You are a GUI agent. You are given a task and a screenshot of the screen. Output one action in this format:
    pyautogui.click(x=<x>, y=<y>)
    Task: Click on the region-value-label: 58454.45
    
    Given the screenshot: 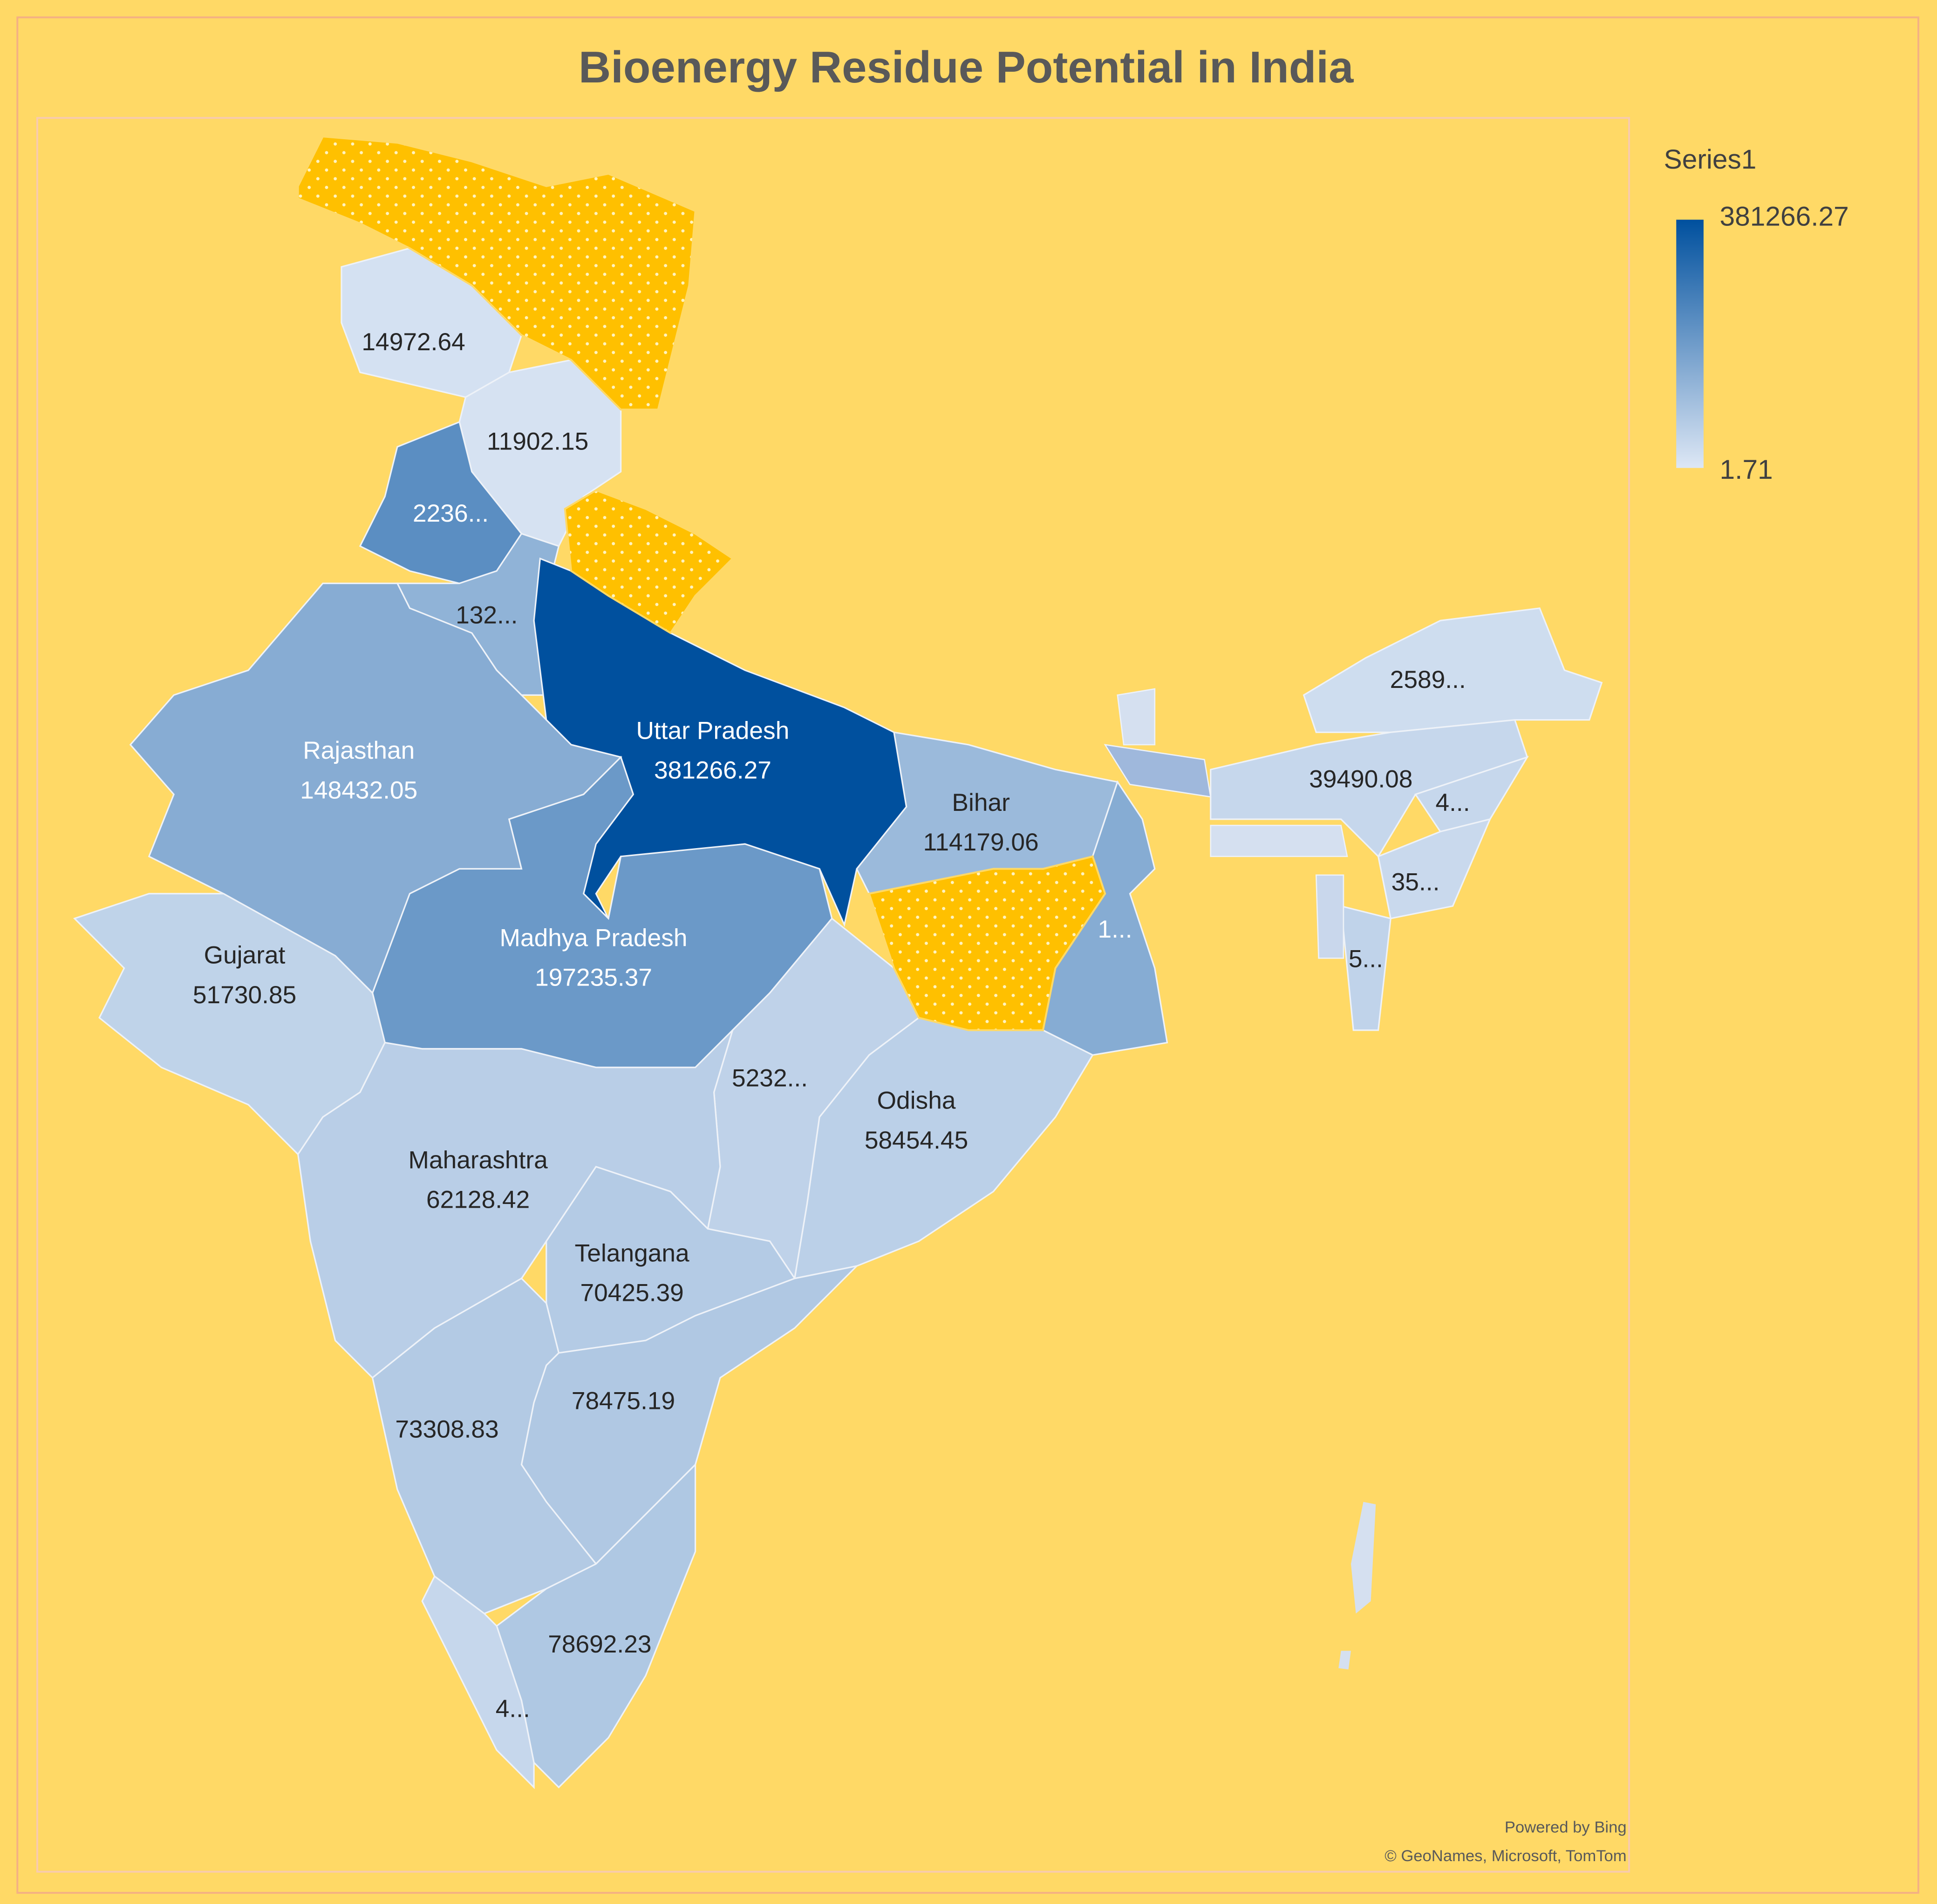 What is the action you would take?
    pyautogui.click(x=916, y=1140)
    